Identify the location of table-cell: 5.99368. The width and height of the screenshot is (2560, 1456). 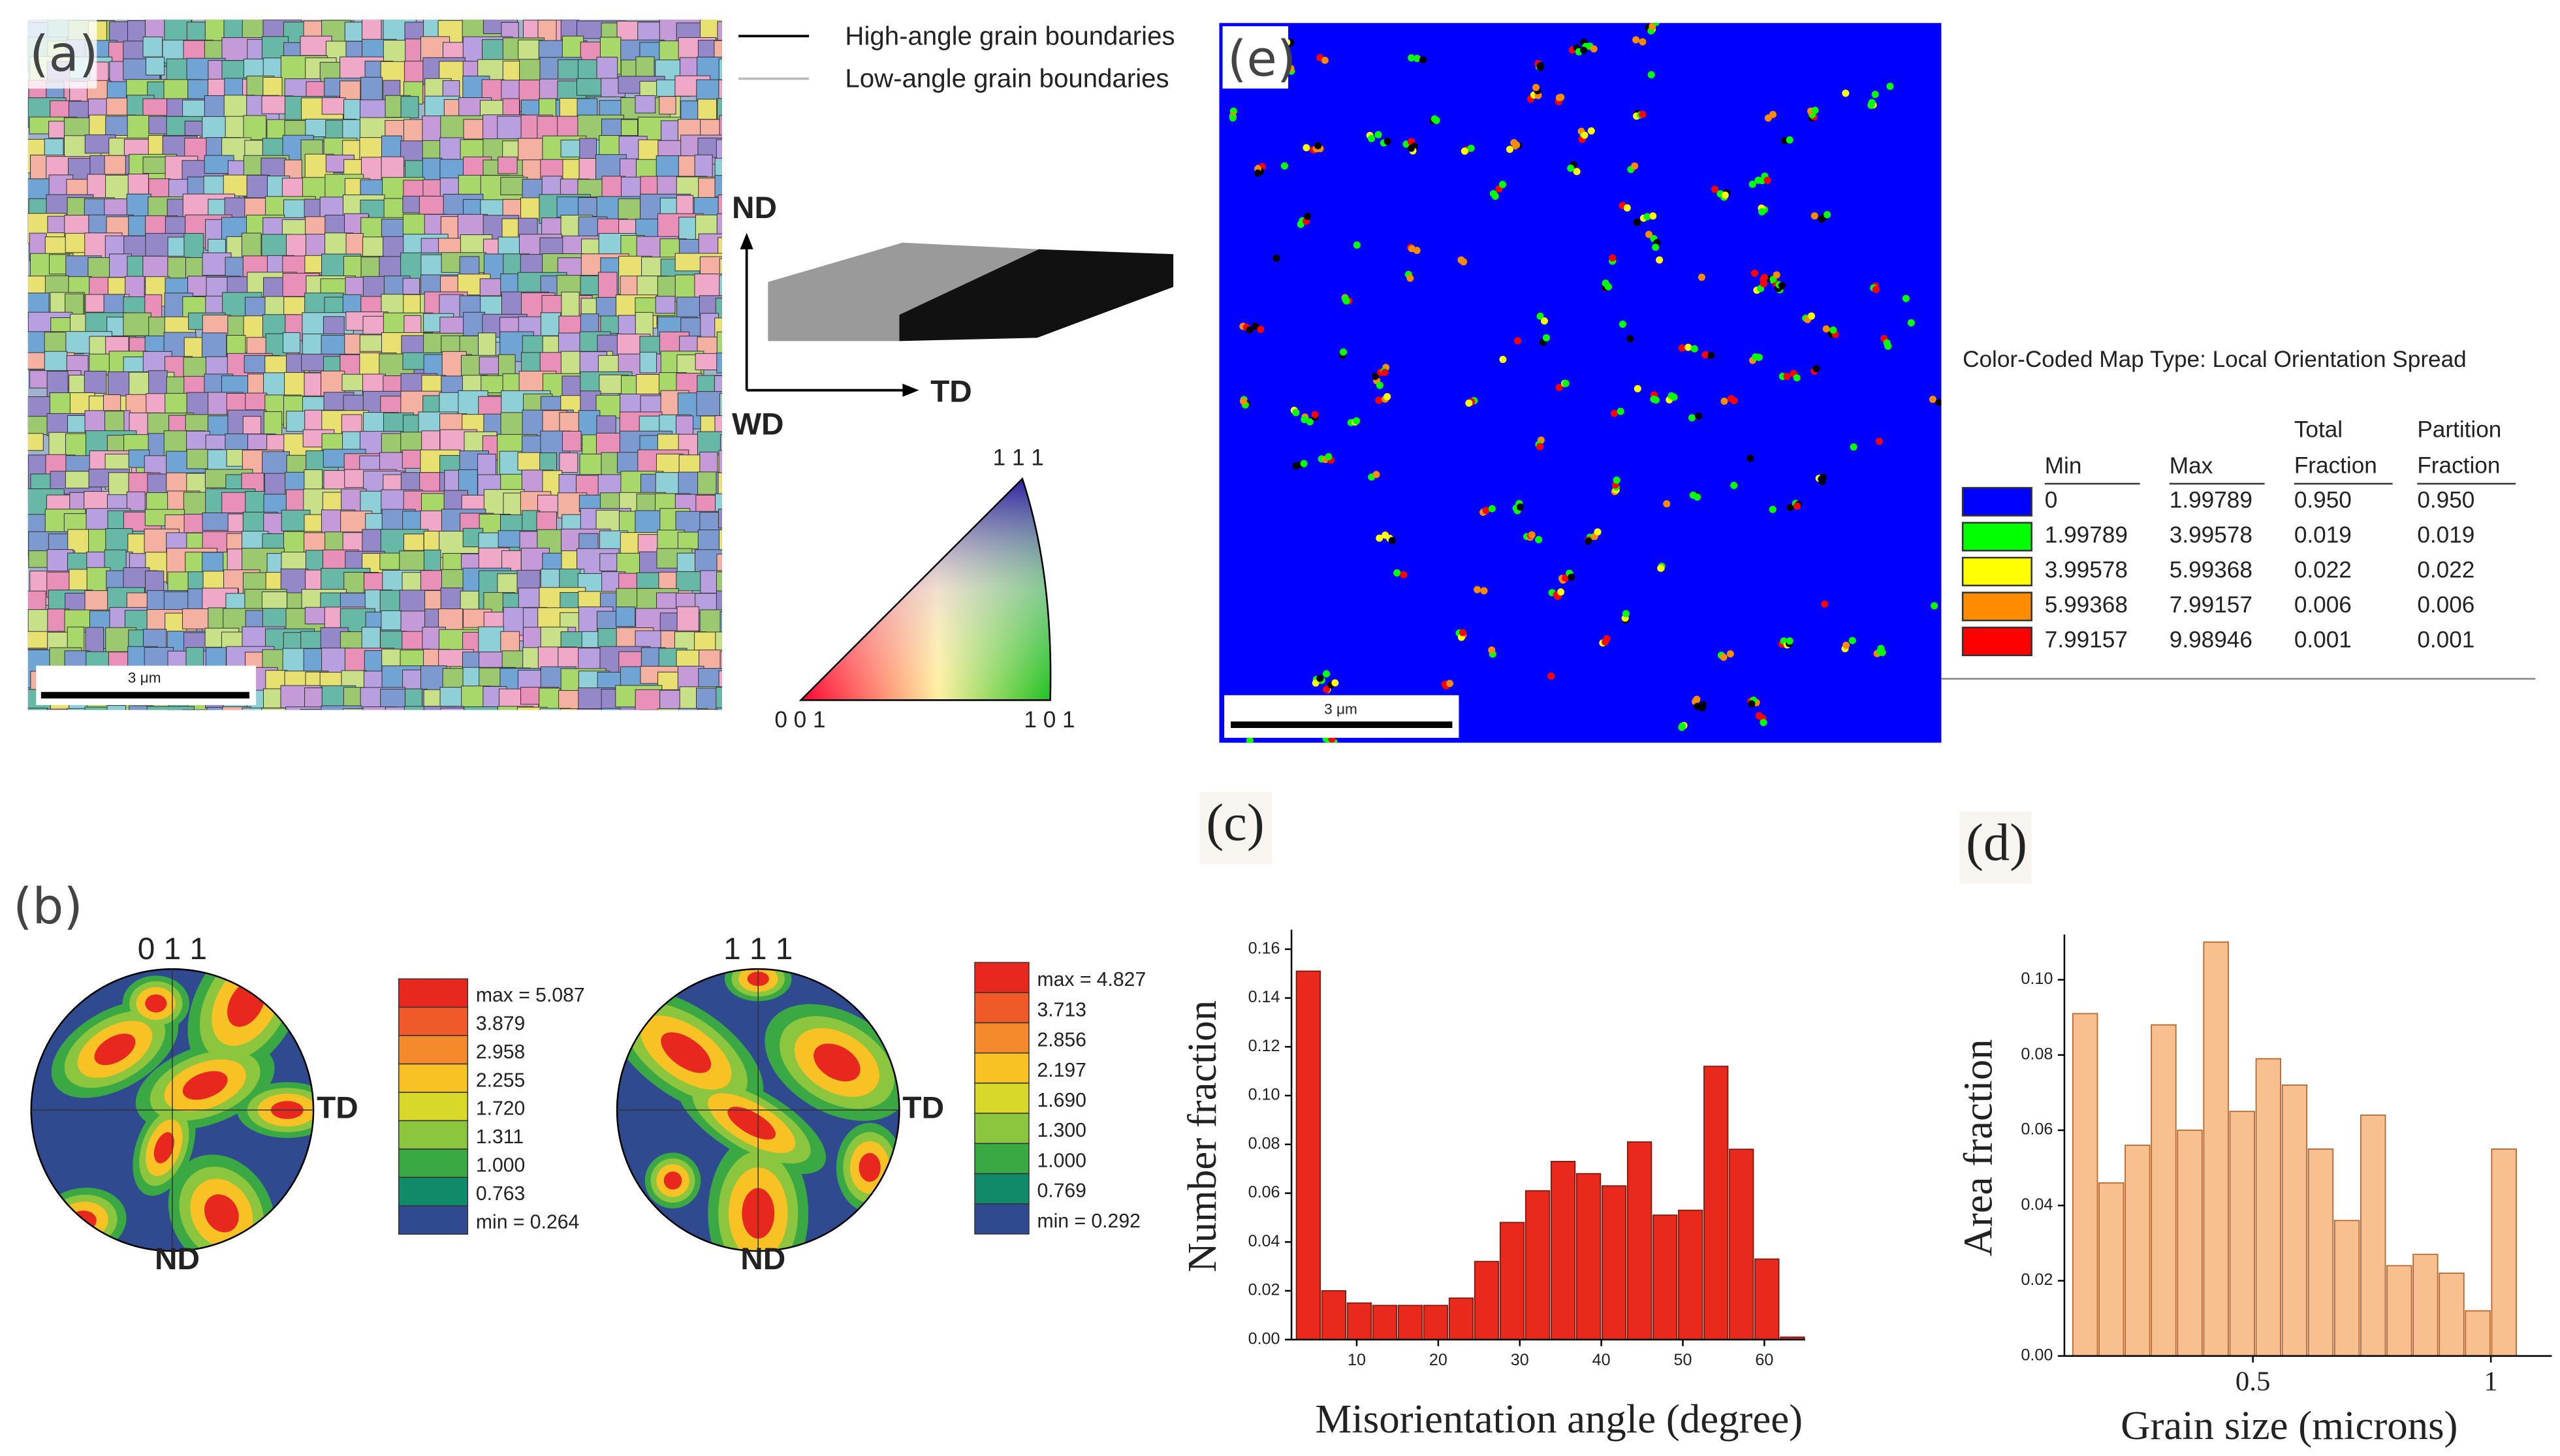
(2211, 571).